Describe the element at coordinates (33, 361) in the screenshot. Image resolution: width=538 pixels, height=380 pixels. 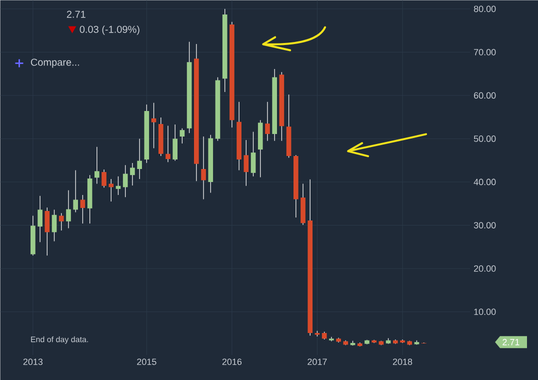
I see `x-tick-label: 2013` at that location.